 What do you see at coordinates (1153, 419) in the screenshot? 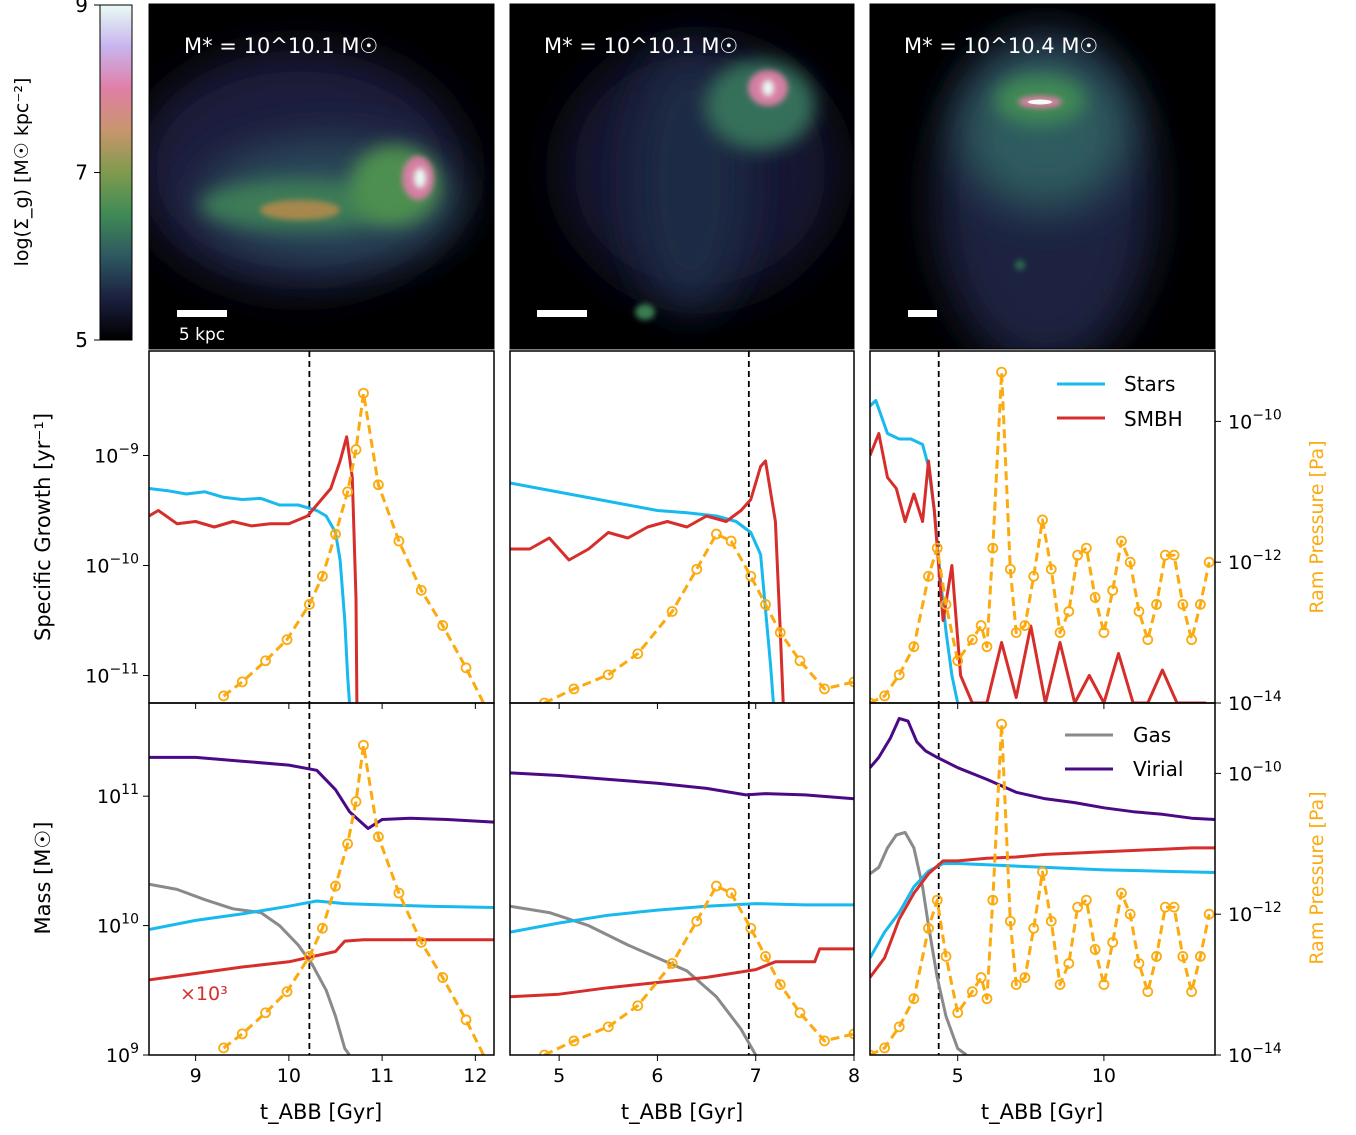
I see `legend-smbh-label: SMBH` at bounding box center [1153, 419].